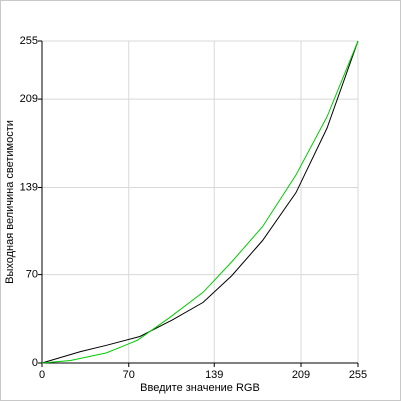 Image resolution: width=401 pixels, height=401 pixels. What do you see at coordinates (200, 388) in the screenshot?
I see `x-axis-label: Введите значение RGB` at bounding box center [200, 388].